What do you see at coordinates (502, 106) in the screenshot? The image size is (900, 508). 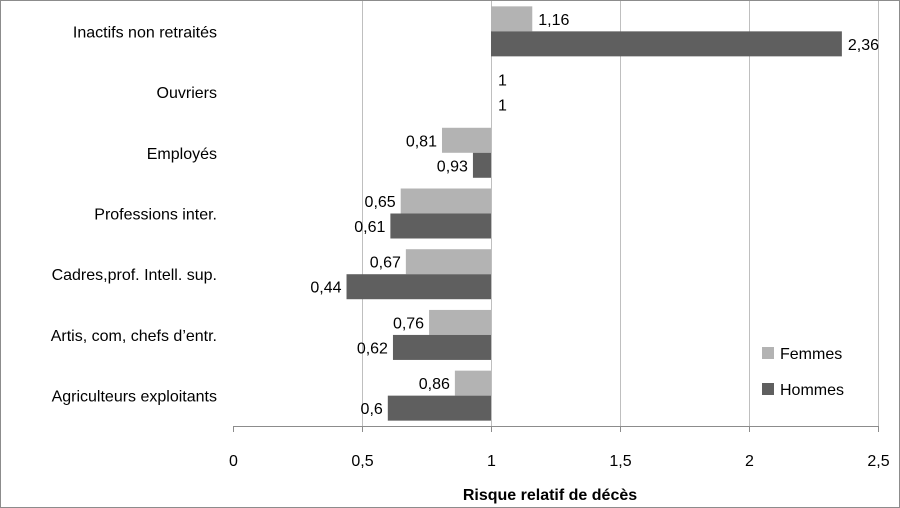 I see `data-label-hommes-1: 1` at bounding box center [502, 106].